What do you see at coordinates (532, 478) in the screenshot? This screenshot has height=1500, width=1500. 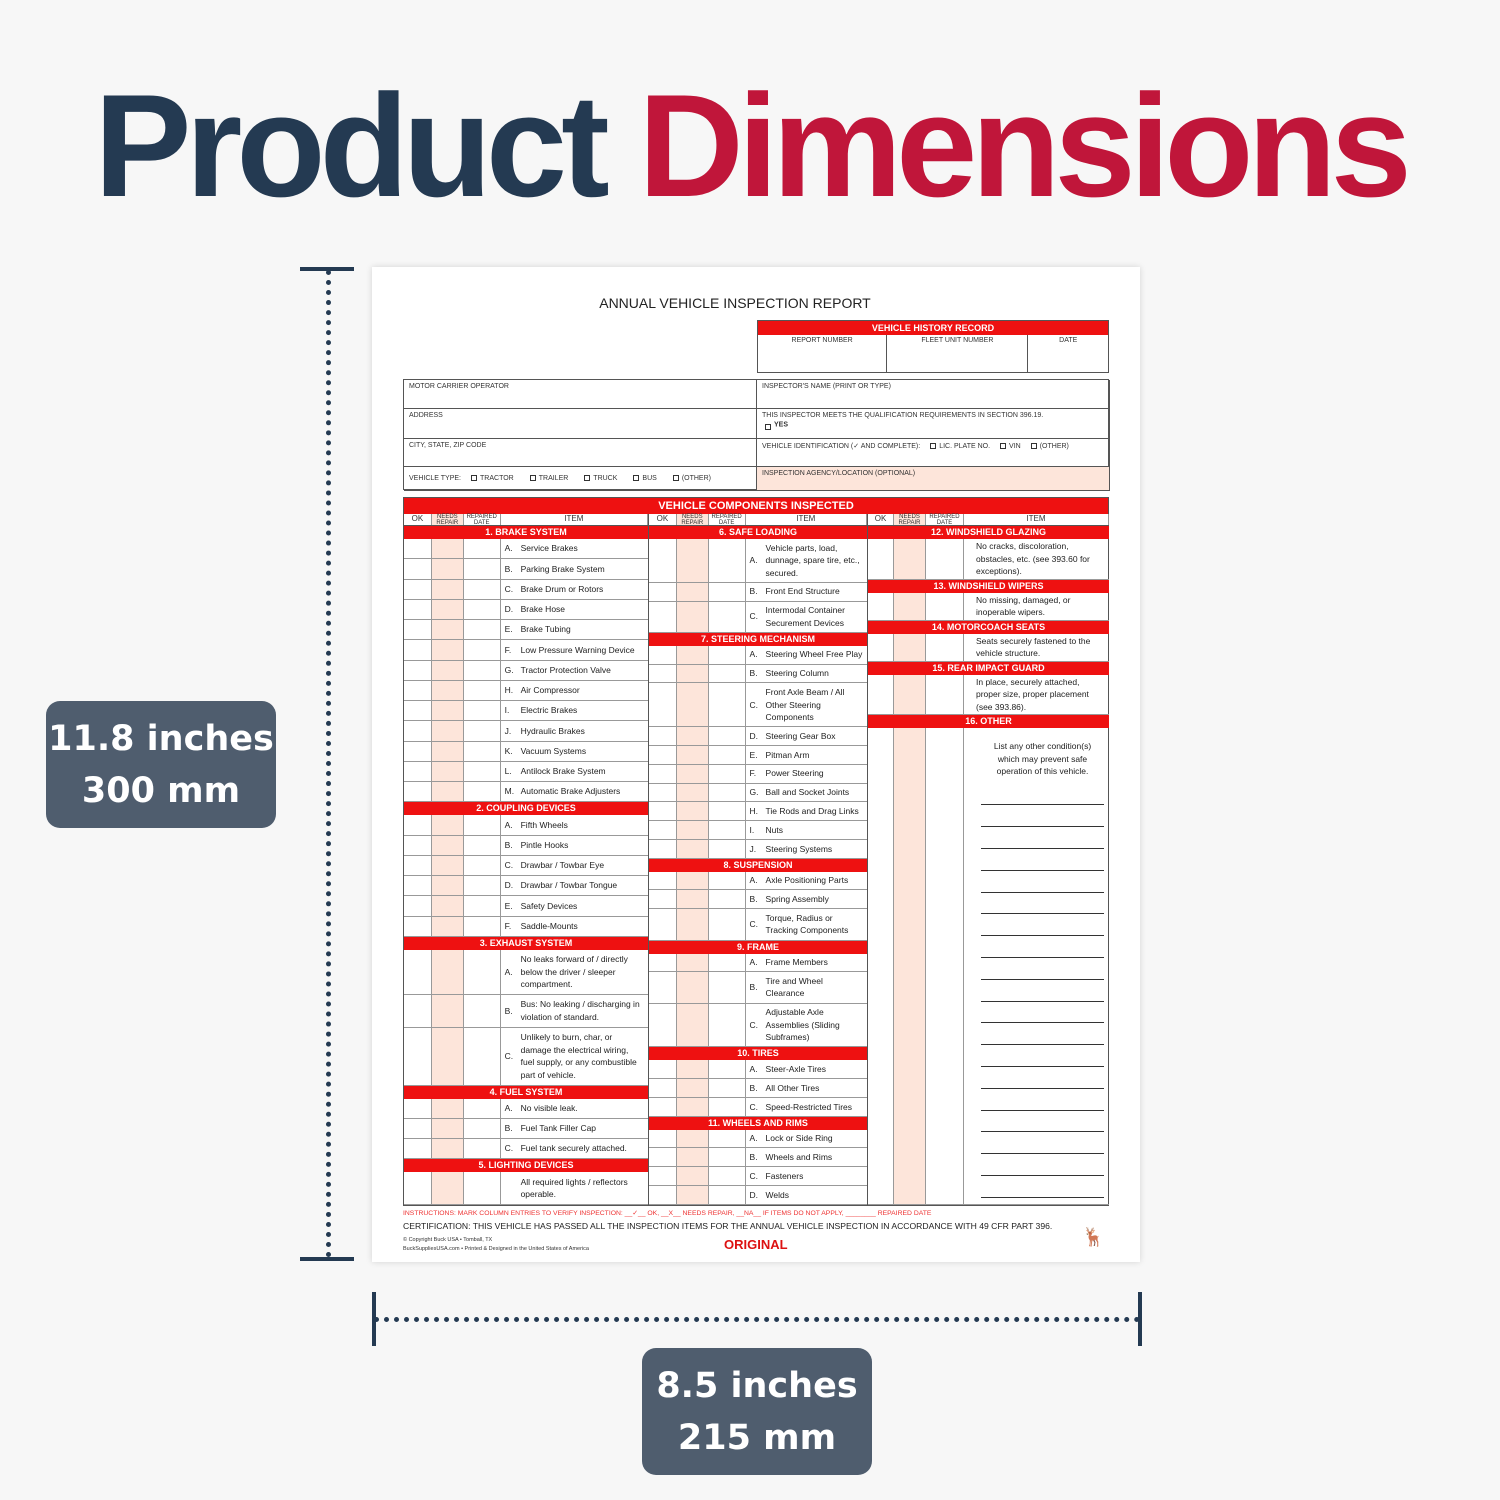 I see `trailer-checkbox` at bounding box center [532, 478].